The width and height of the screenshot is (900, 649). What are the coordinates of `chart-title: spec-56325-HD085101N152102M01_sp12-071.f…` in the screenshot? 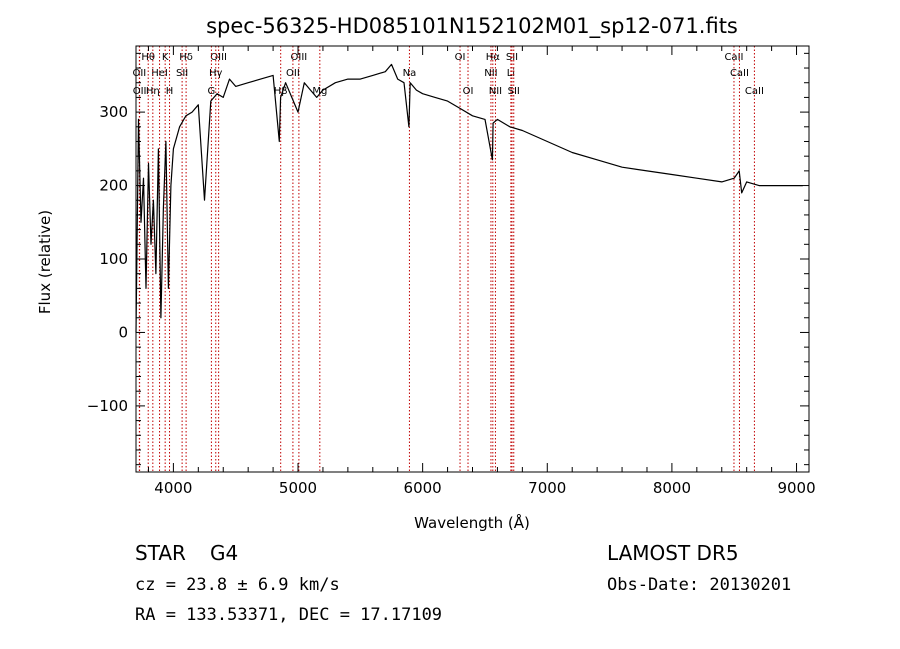 It's located at (472, 26).